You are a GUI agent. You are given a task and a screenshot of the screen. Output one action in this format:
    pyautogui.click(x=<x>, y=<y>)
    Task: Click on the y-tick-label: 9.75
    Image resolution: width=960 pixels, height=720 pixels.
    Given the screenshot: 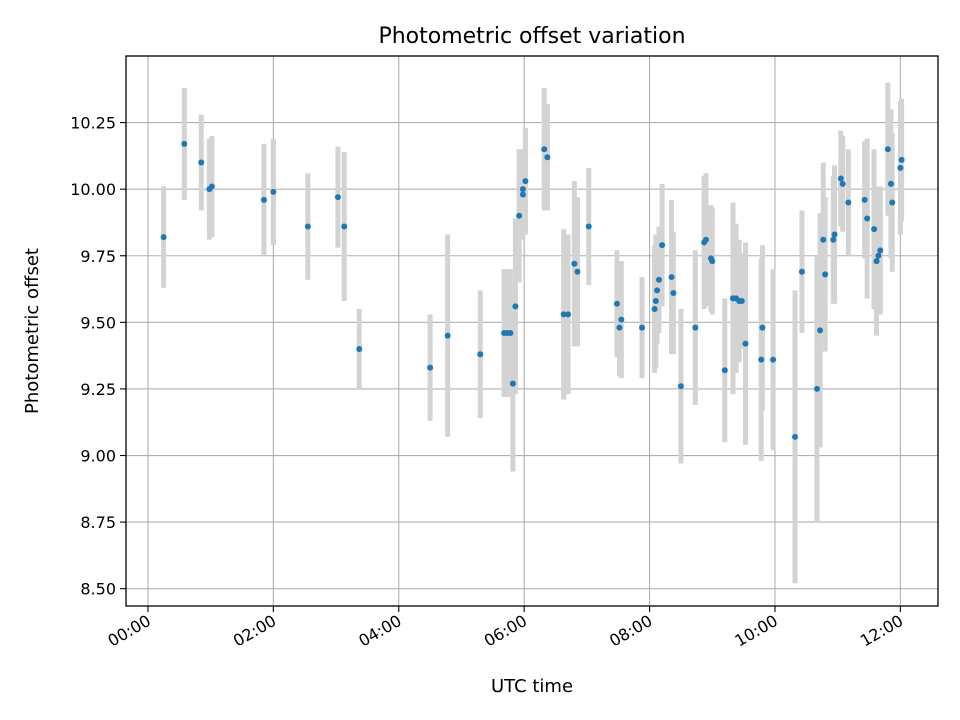 What is the action you would take?
    pyautogui.click(x=98, y=256)
    